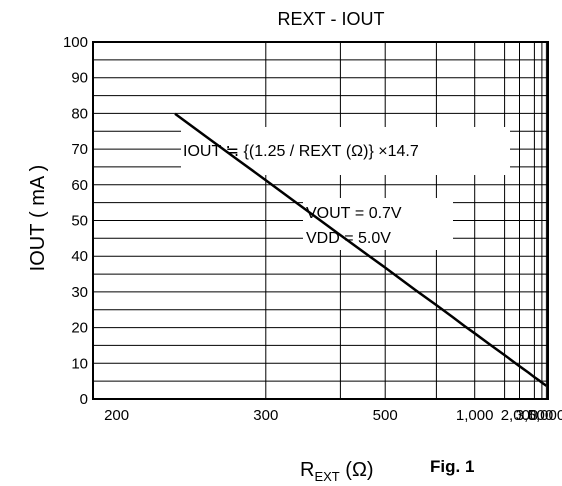 The width and height of the screenshot is (562, 486). Describe the element at coordinates (330, 19) in the screenshot. I see `chart-title: REXT - IOUT` at that location.